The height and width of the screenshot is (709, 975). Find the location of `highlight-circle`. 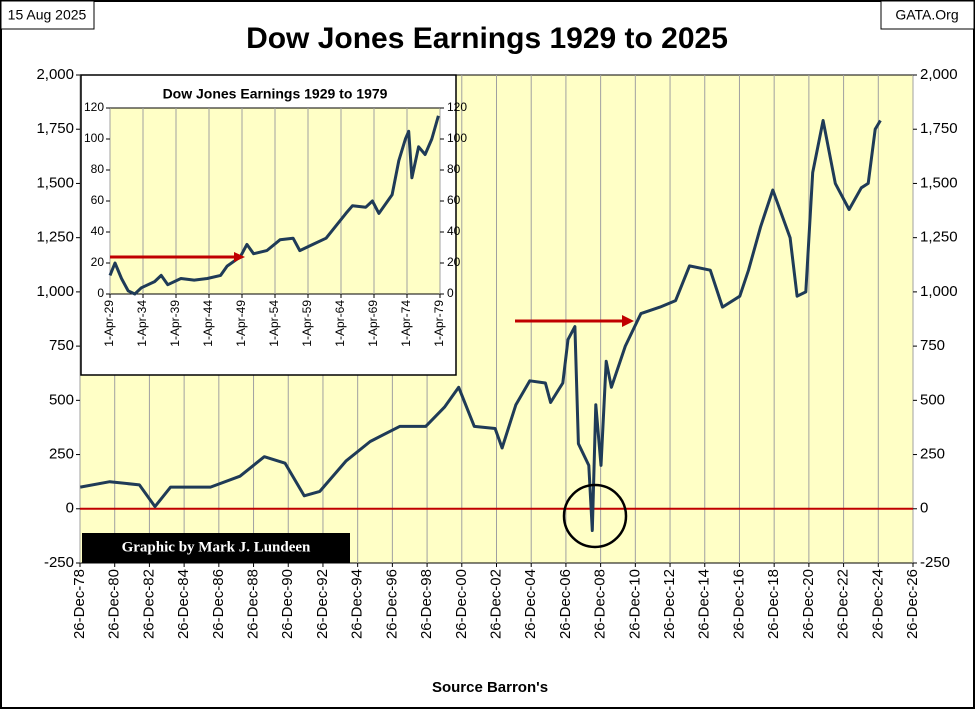

highlight-circle is located at coordinates (595, 516).